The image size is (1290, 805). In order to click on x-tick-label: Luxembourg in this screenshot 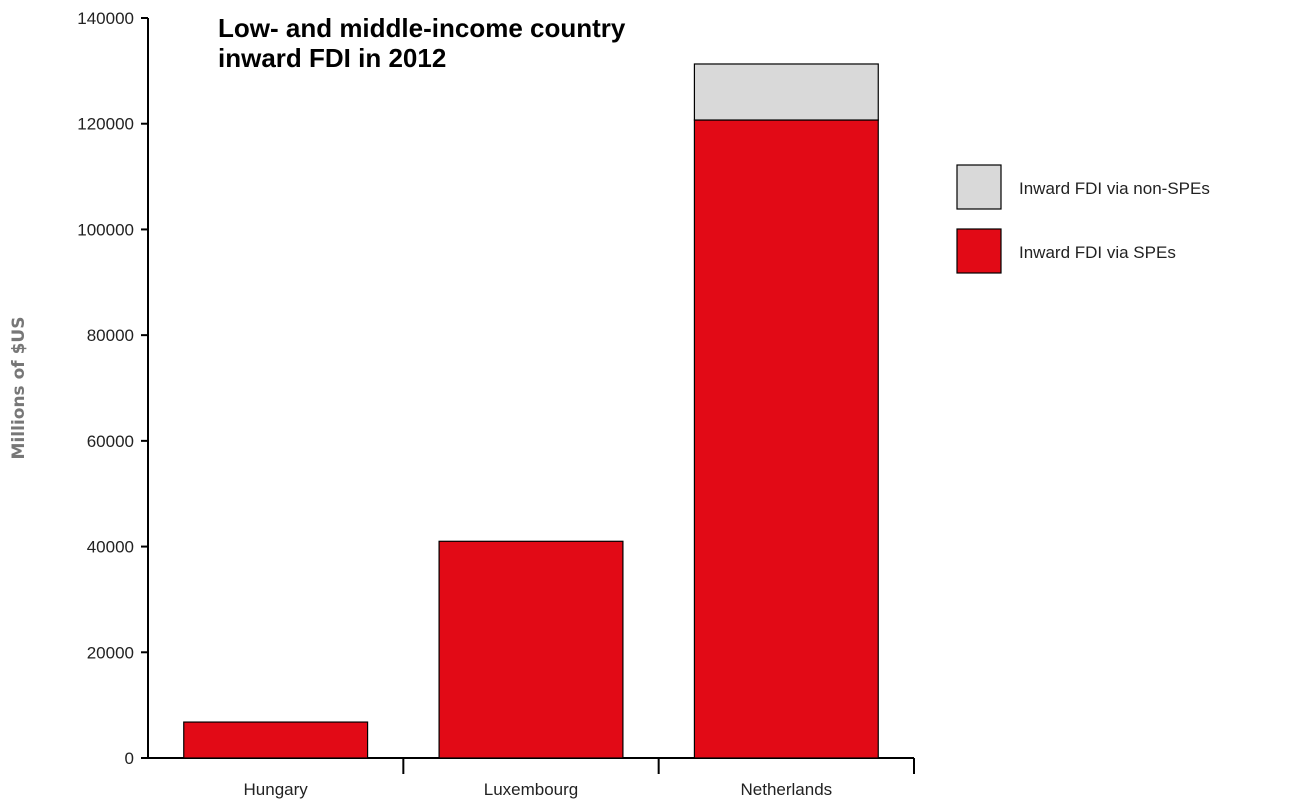, I will do `click(531, 789)`.